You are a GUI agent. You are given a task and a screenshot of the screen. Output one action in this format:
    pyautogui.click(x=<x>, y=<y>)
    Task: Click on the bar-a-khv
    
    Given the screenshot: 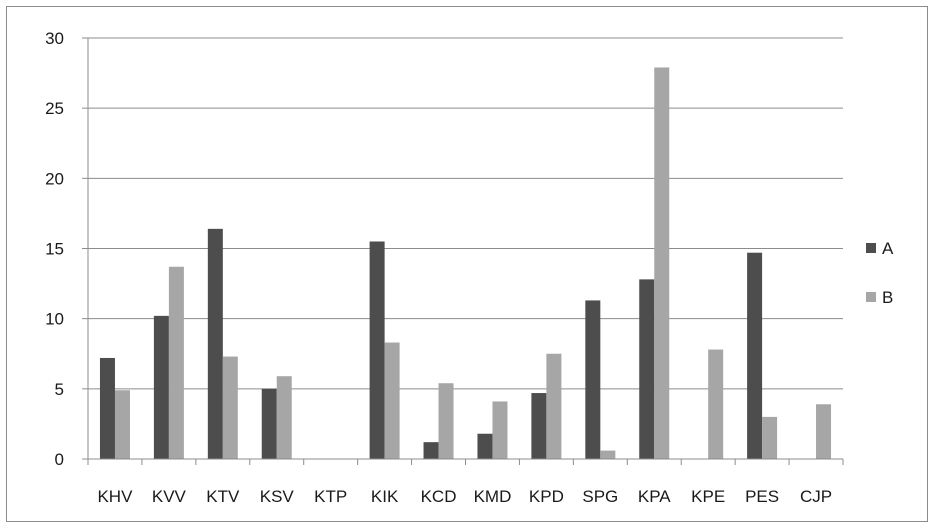 What is the action you would take?
    pyautogui.click(x=107, y=408)
    